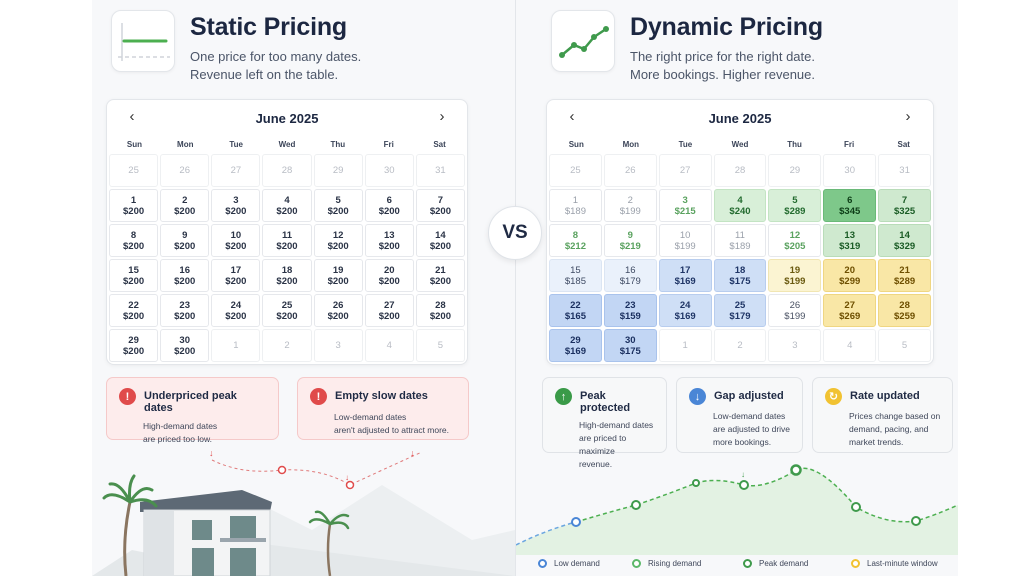  I want to click on calendar-day-cell: 13 $200, so click(389, 240).